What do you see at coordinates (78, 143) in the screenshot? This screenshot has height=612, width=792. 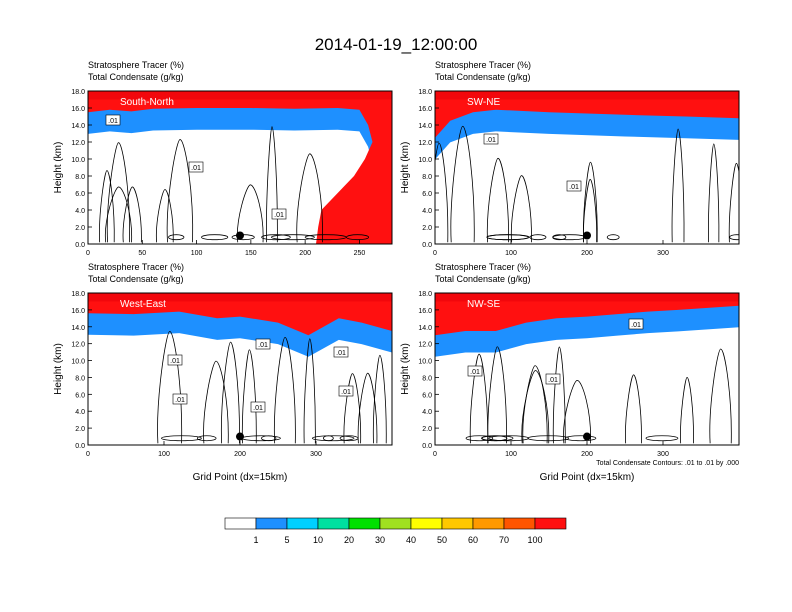 I see `y-tick-label: 12.0` at bounding box center [78, 143].